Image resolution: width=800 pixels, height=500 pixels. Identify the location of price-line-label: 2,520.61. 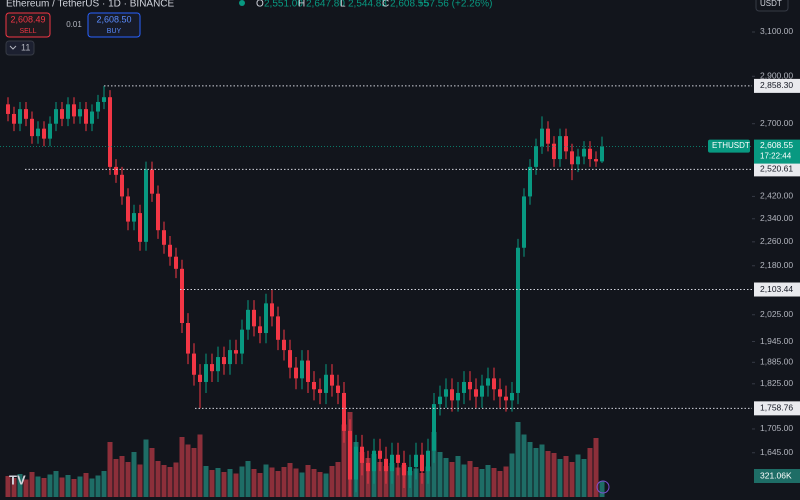
(776, 169).